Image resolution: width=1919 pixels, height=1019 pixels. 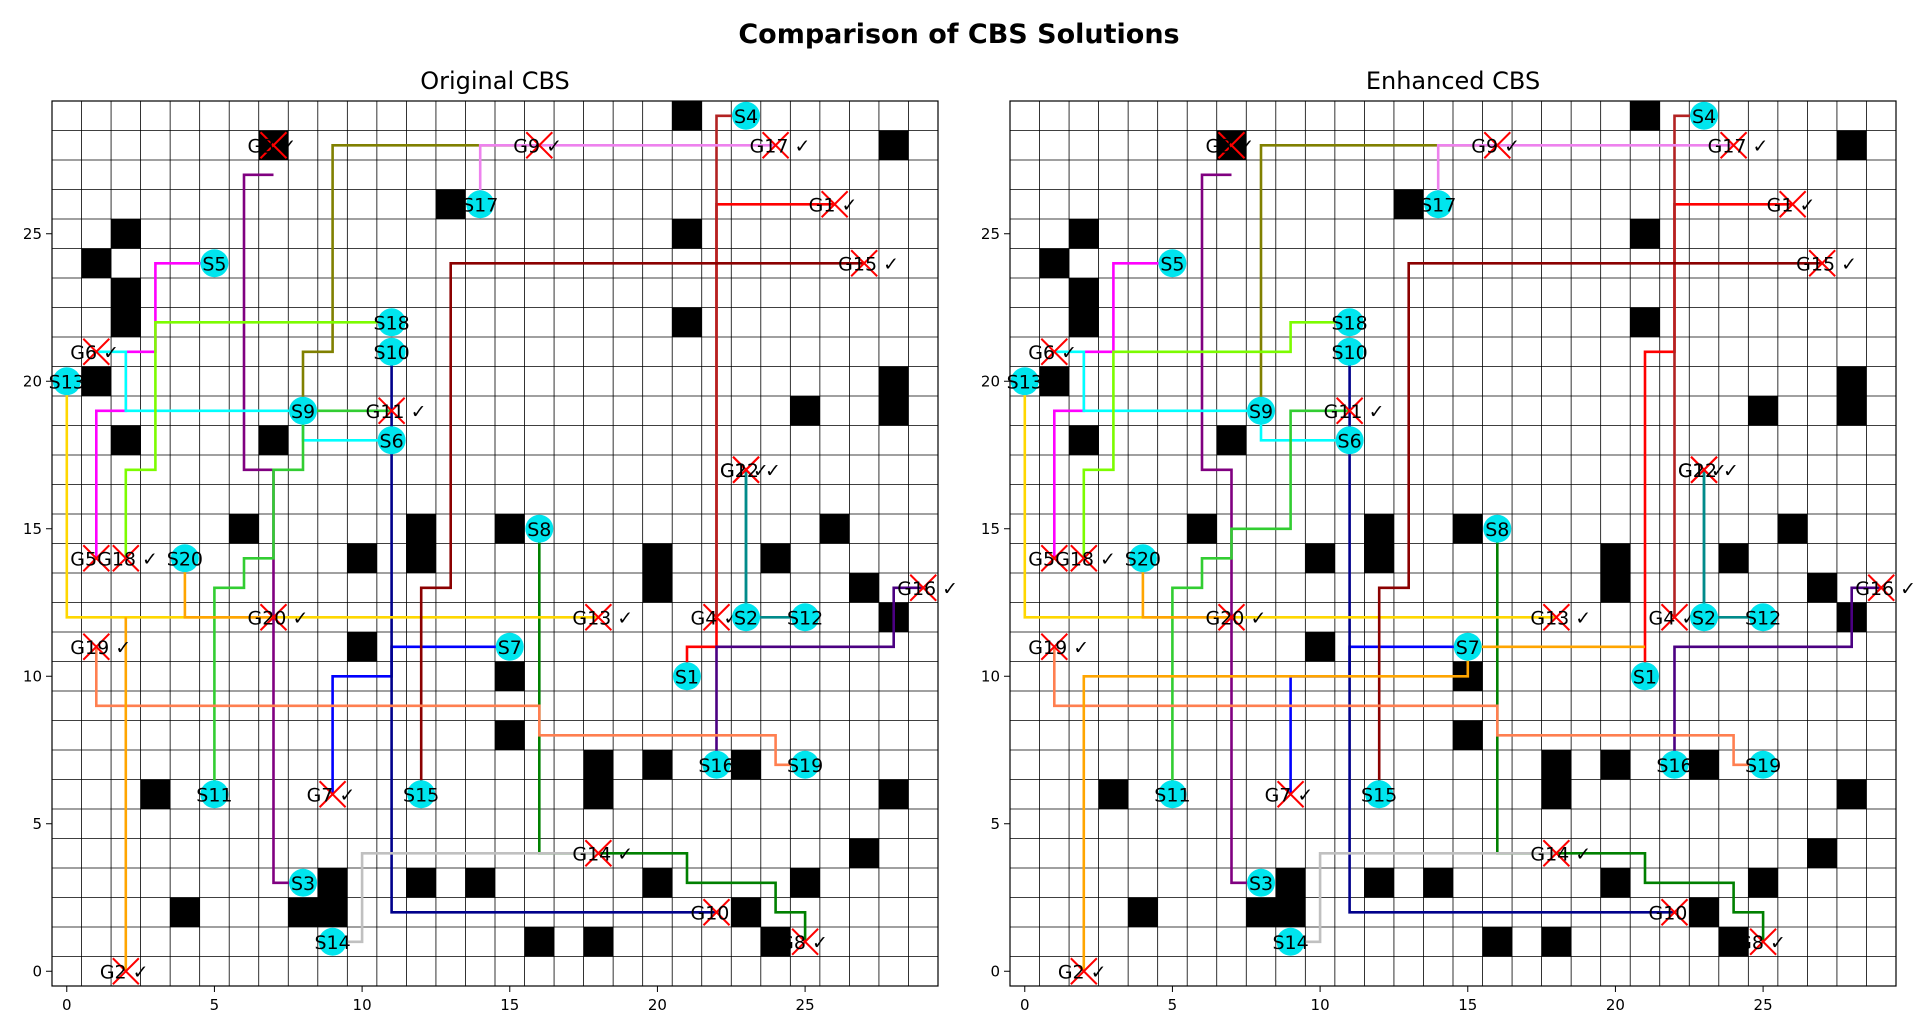 What do you see at coordinates (32, 234) in the screenshot?
I see `y-tick-label: 25` at bounding box center [32, 234].